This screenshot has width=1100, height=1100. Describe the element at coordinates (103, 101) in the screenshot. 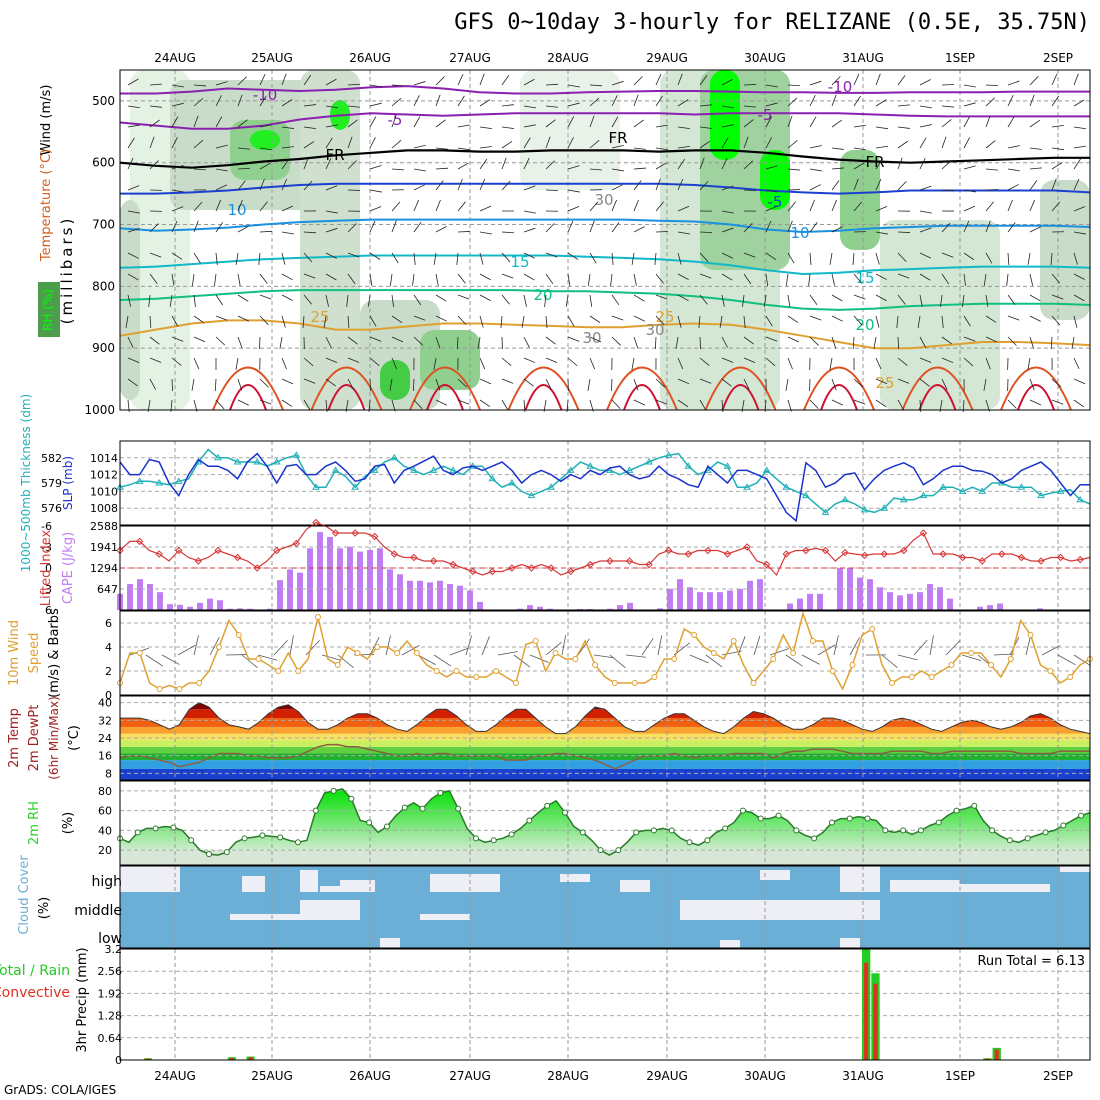

I see `pressure-tick-label: 500` at that location.